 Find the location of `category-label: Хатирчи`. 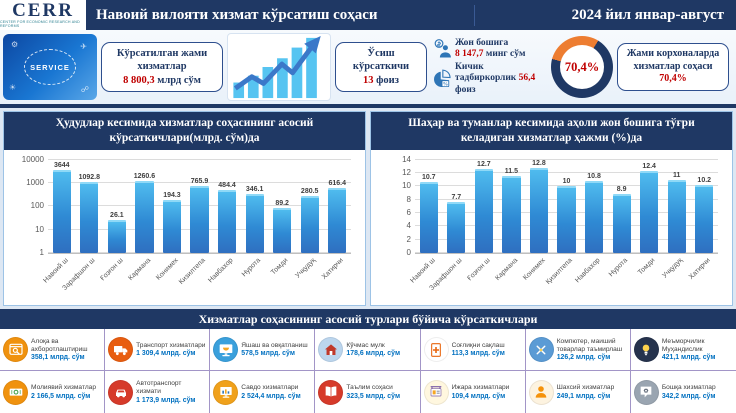

category-label: Хатирчи is located at coordinates (333, 268).